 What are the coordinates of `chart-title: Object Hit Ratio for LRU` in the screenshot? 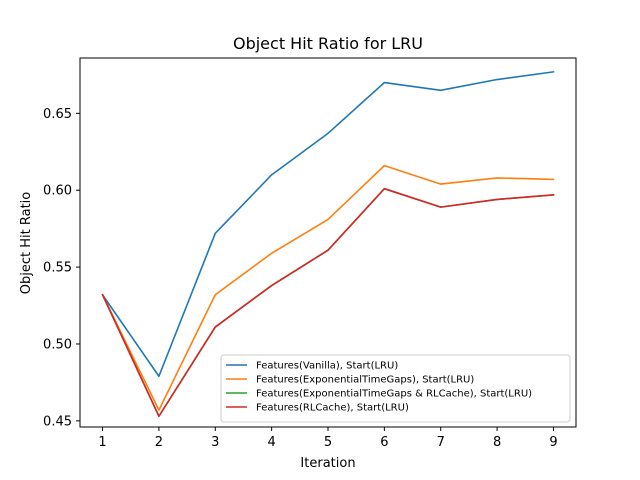 It's located at (328, 43).